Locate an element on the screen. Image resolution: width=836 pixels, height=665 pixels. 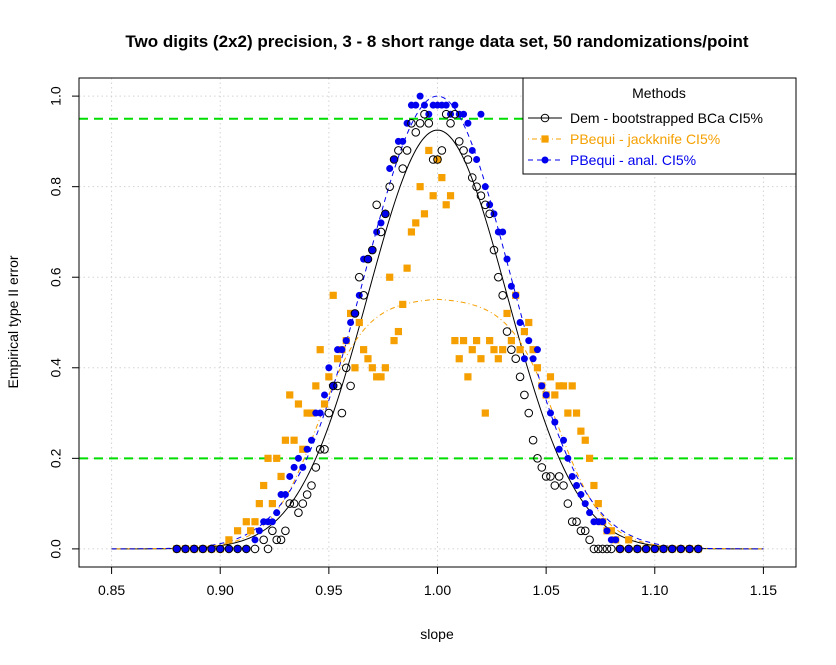
legend-label-1: PBequi - jackknife CI5% is located at coordinates (645, 139).